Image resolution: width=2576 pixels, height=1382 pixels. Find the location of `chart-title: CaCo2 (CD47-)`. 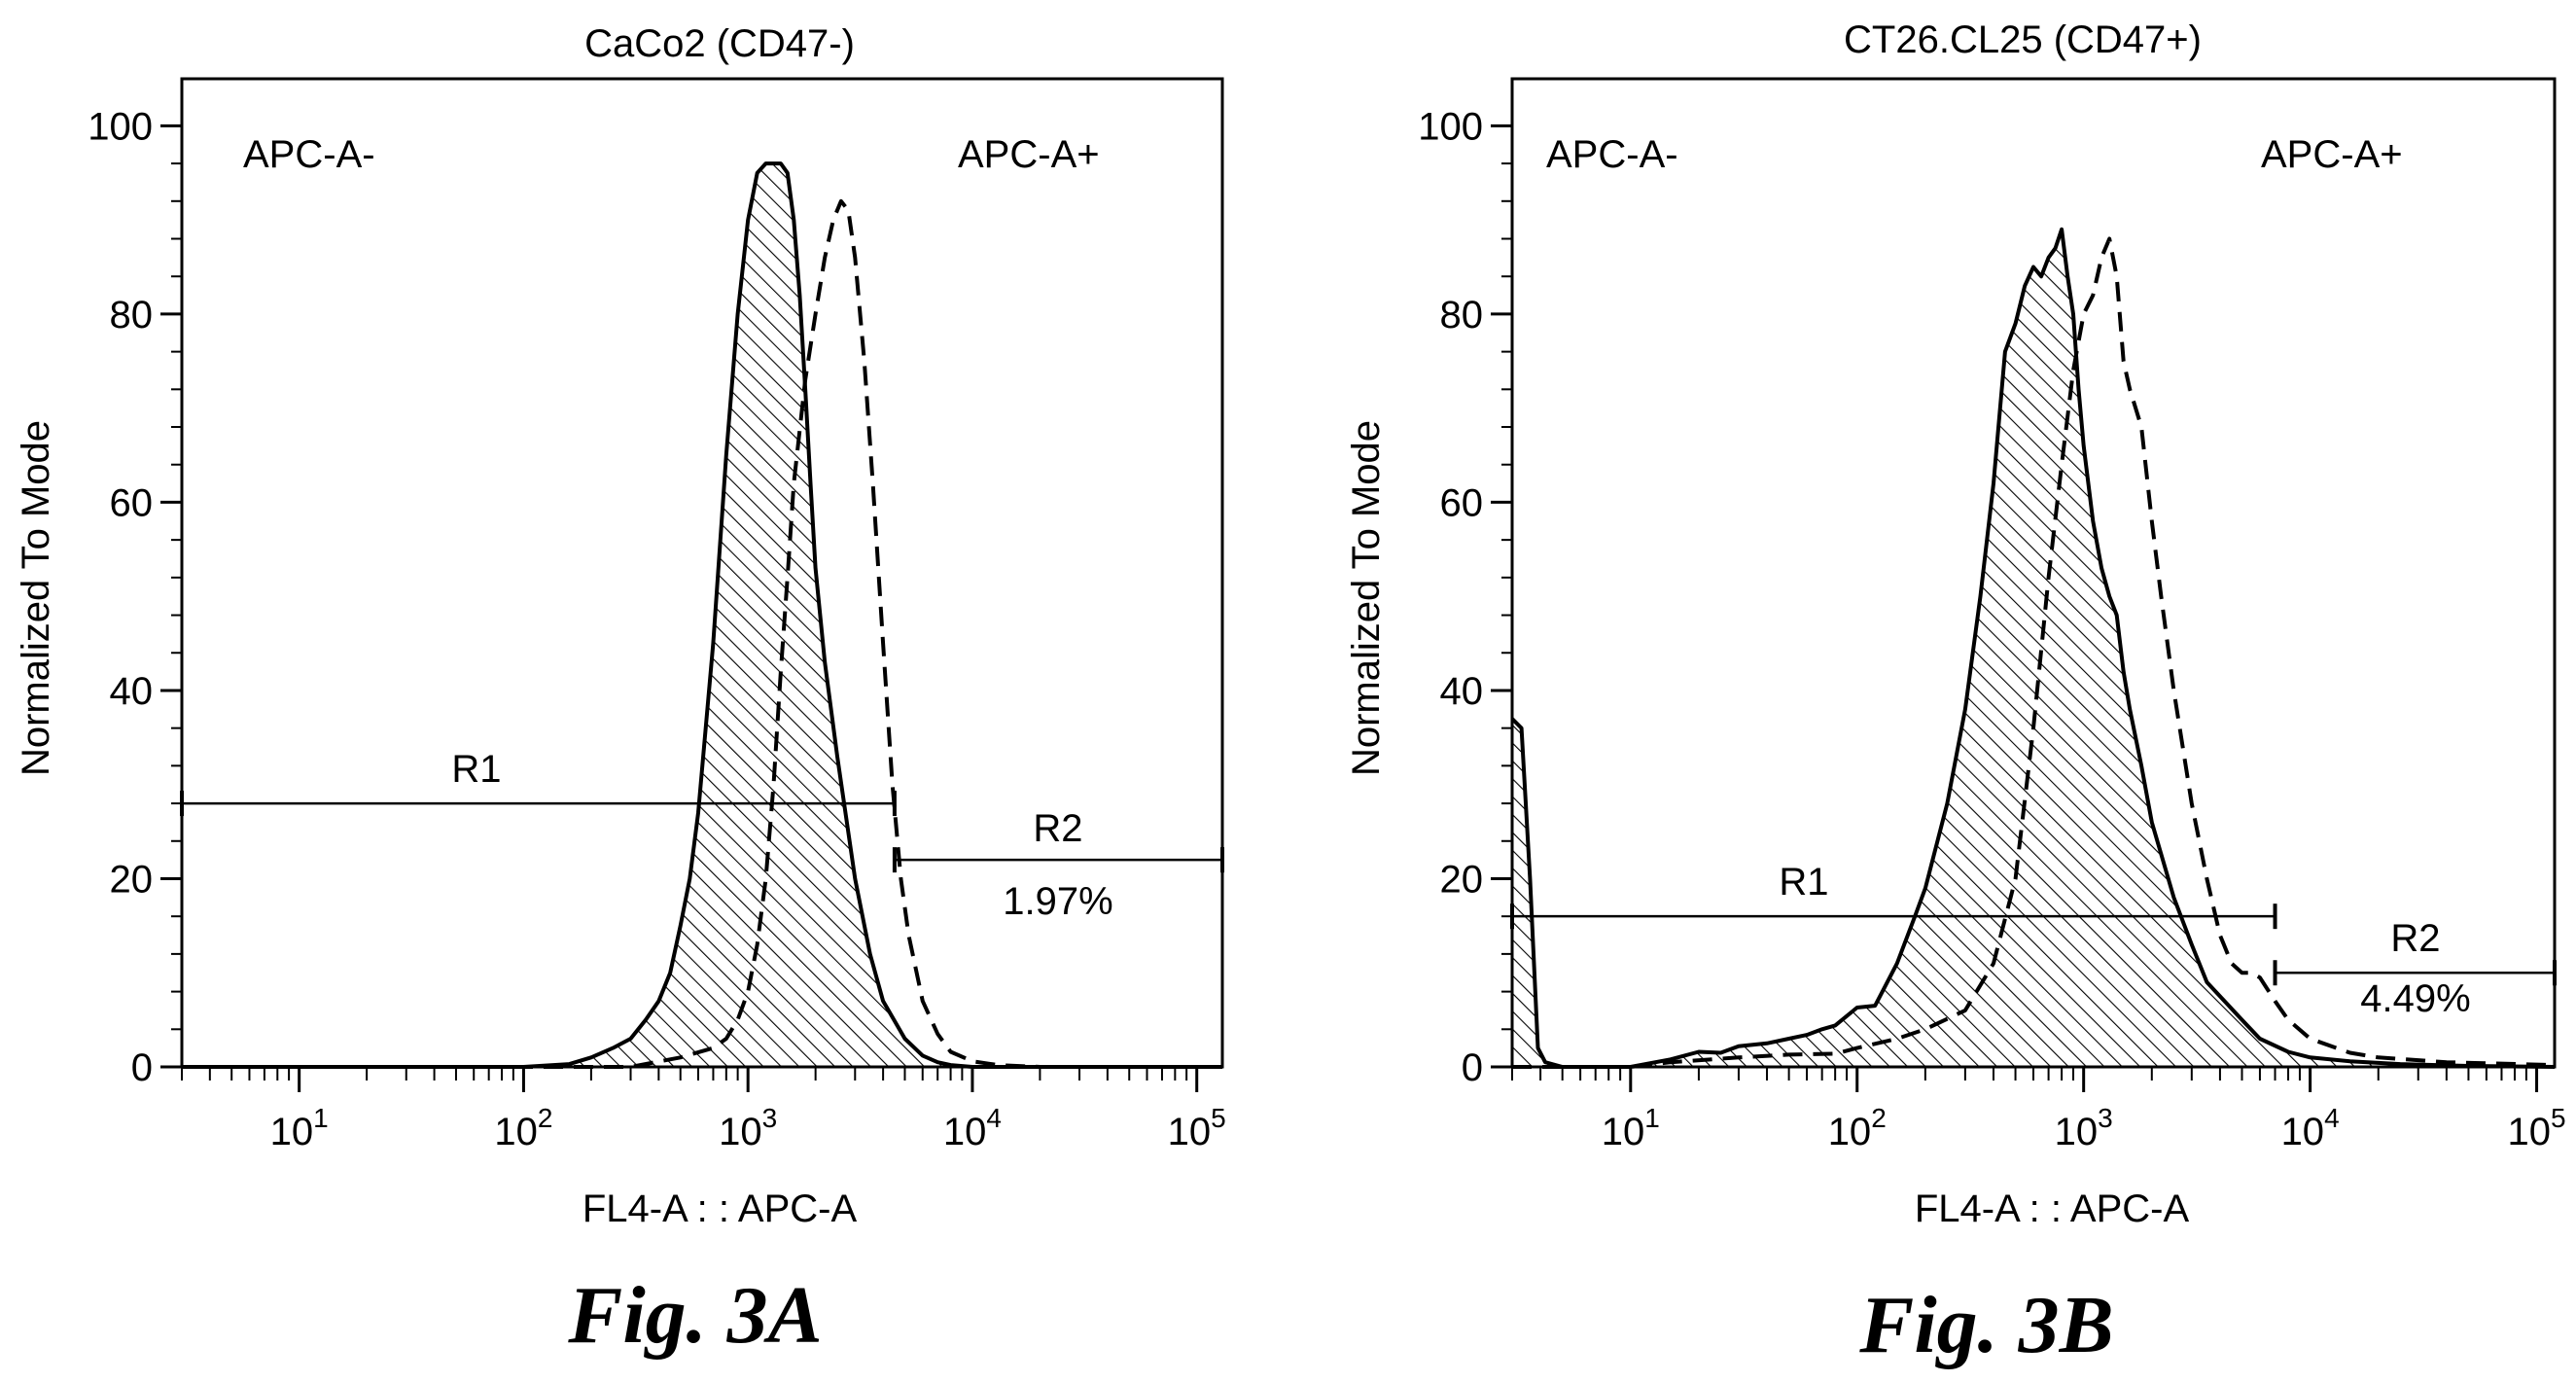

chart-title: CaCo2 (CD47-) is located at coordinates (720, 43).